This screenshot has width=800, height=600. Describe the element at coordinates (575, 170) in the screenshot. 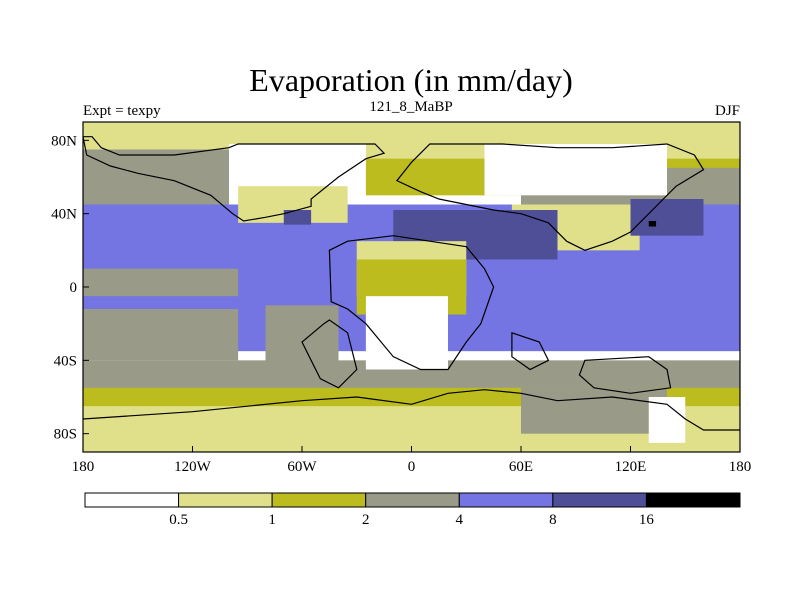

I see `region-eurasia` at that location.